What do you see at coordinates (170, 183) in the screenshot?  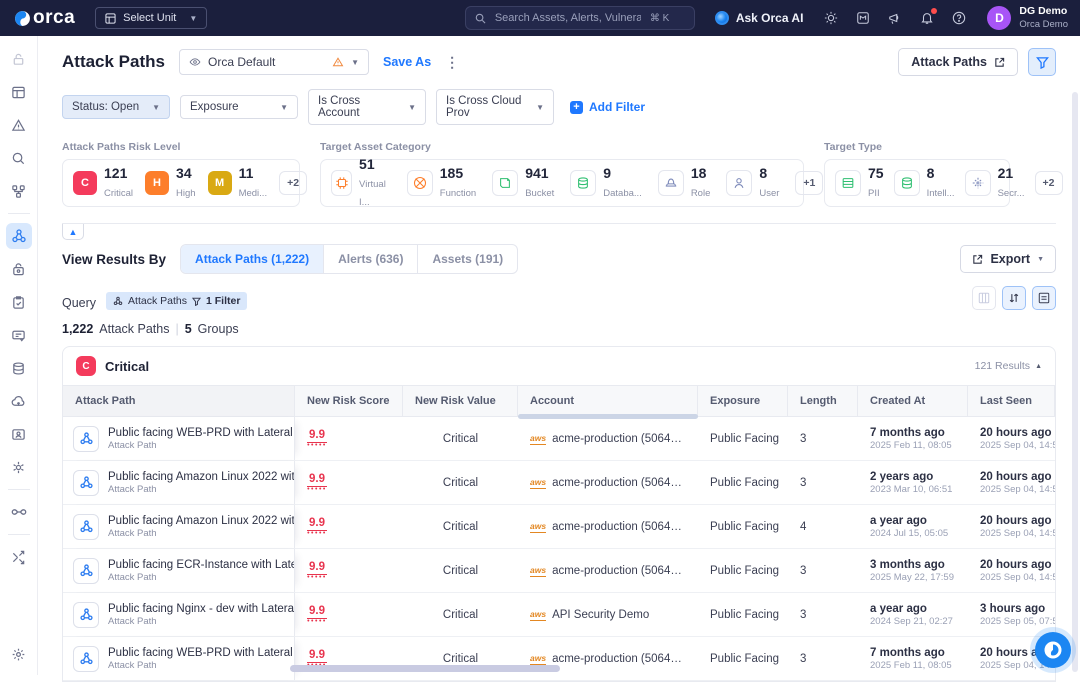 I see `risk-high-item: H 34 High` at bounding box center [170, 183].